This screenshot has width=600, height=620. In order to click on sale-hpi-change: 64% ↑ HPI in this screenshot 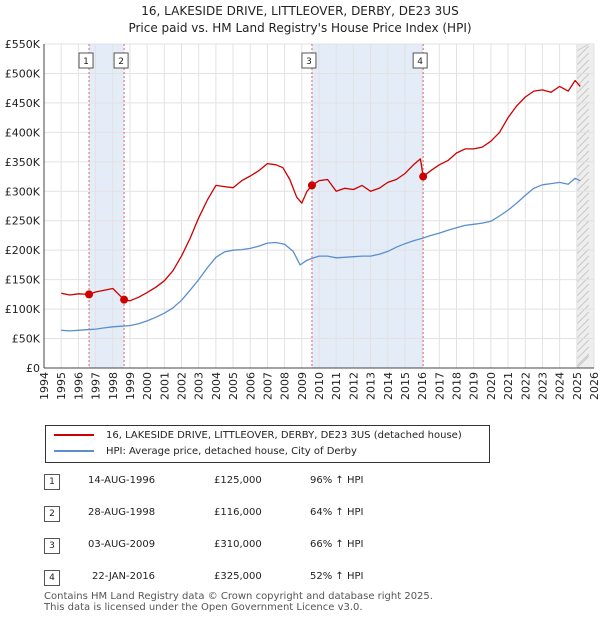, I will do `click(337, 512)`.